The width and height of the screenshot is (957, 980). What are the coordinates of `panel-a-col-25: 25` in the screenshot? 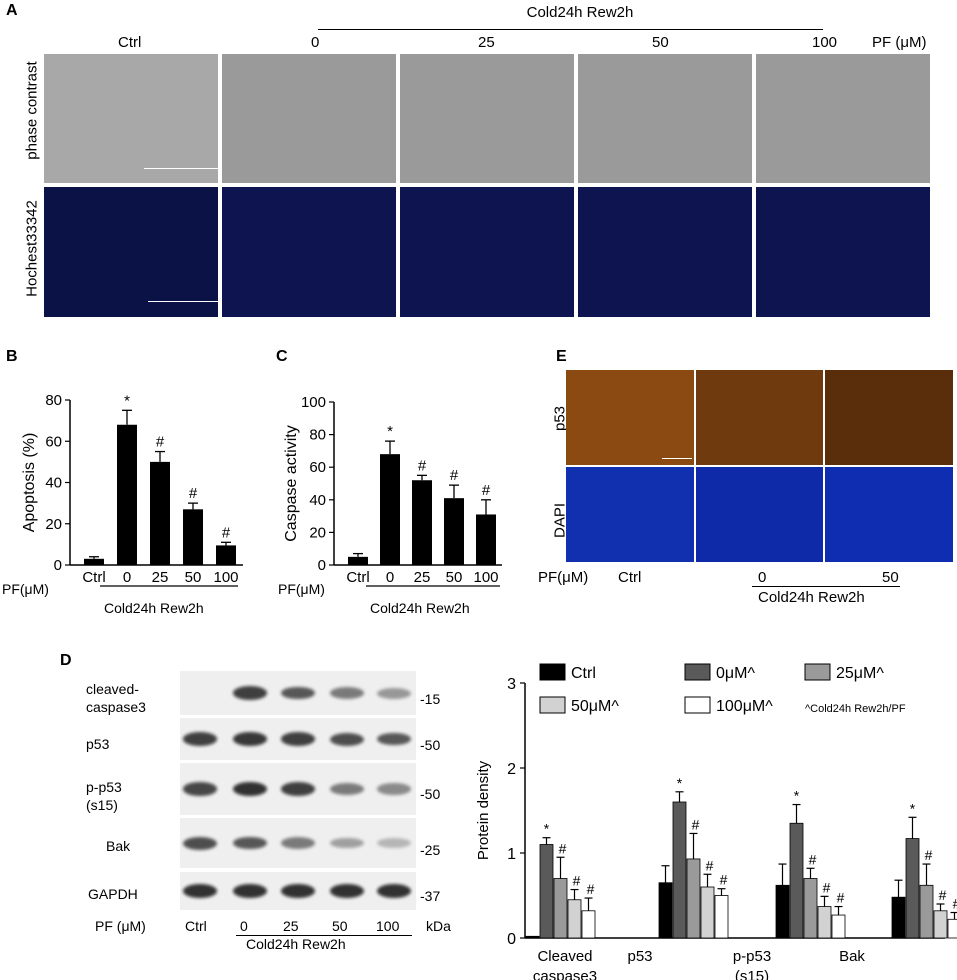 It's located at (486, 42).